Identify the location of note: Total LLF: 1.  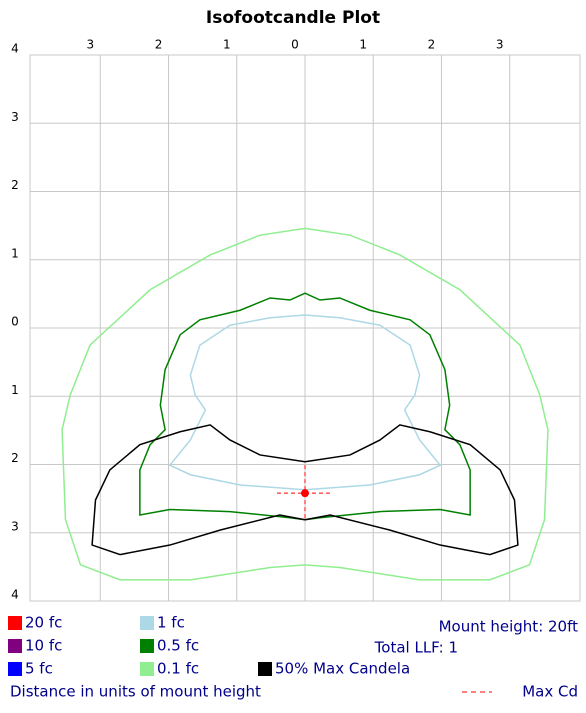
(416, 648).